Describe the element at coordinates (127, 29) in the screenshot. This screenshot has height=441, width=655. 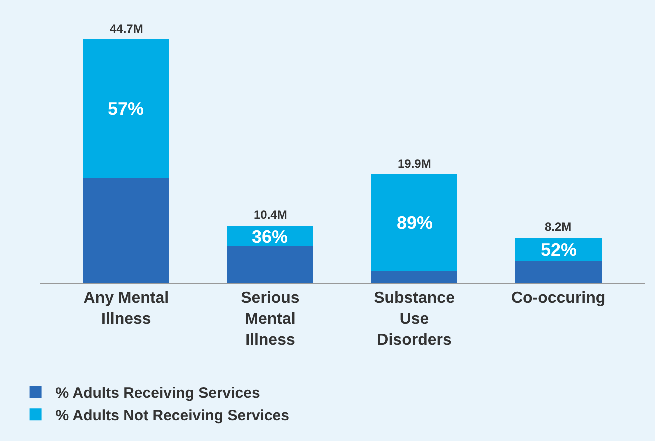
I see `text: 44.7M` at that location.